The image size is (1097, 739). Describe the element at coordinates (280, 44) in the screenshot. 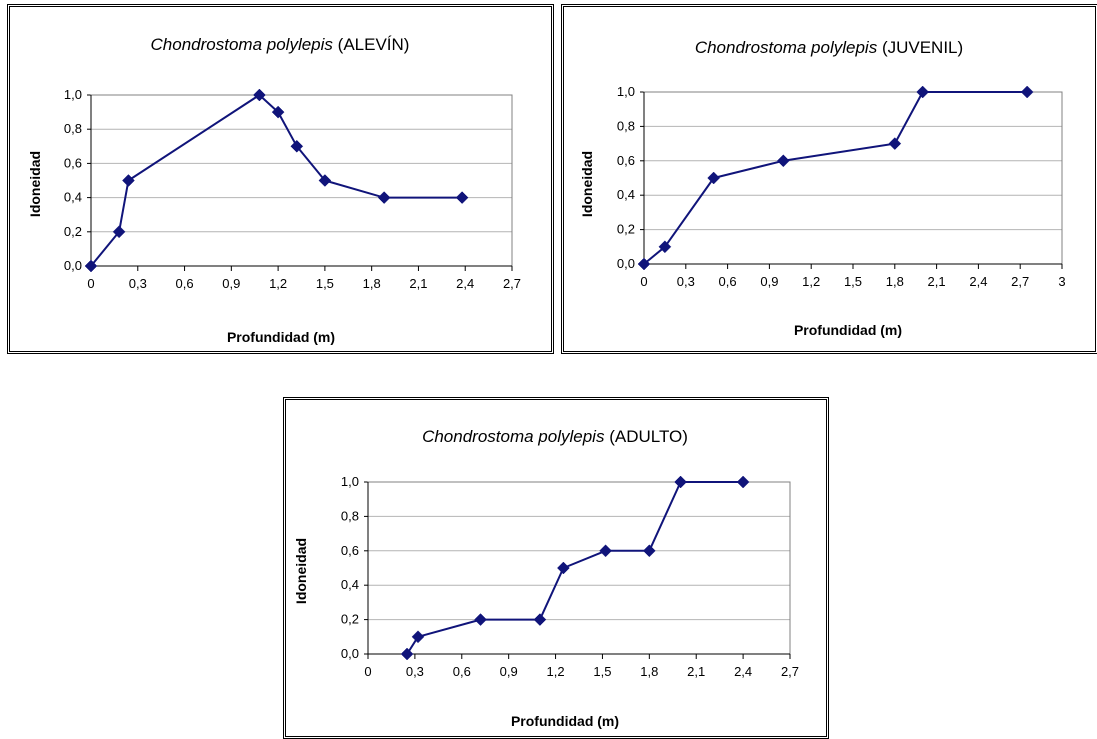

I see `chart-title: Chondrostoma polylepis (ALEVÍN)` at that location.